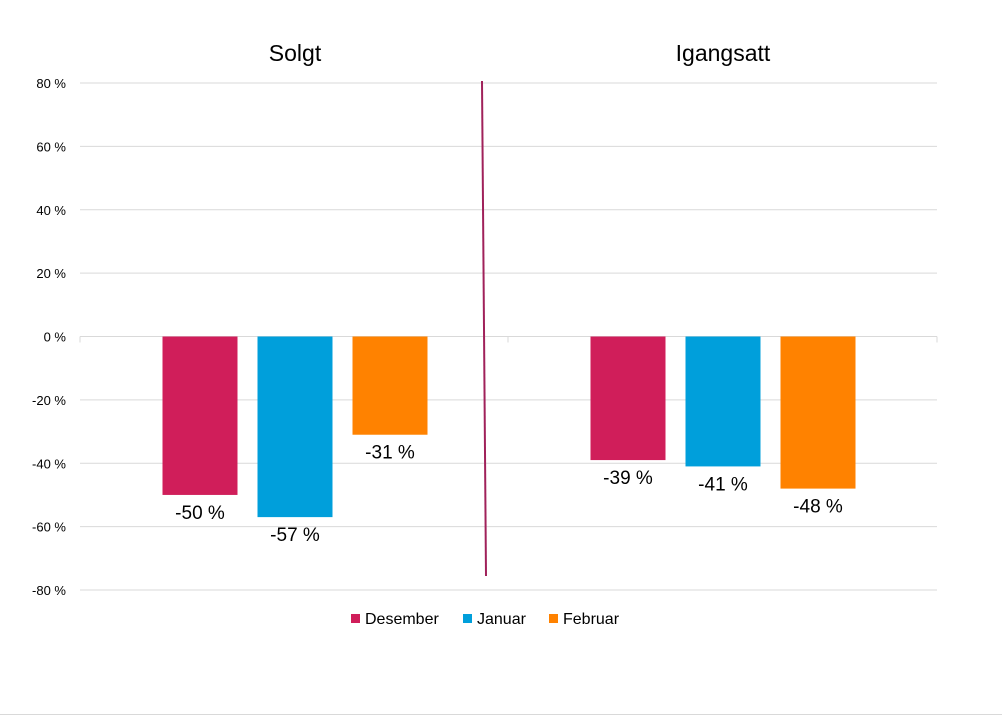  I want to click on group-title: Solgt, so click(295, 53).